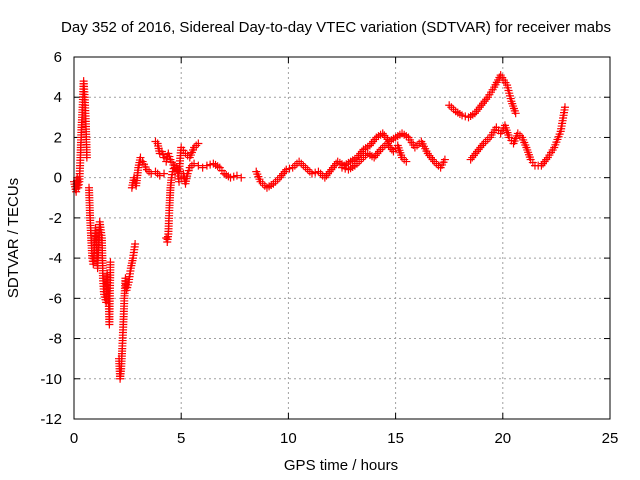  I want to click on series-seg5, so click(177, 156).